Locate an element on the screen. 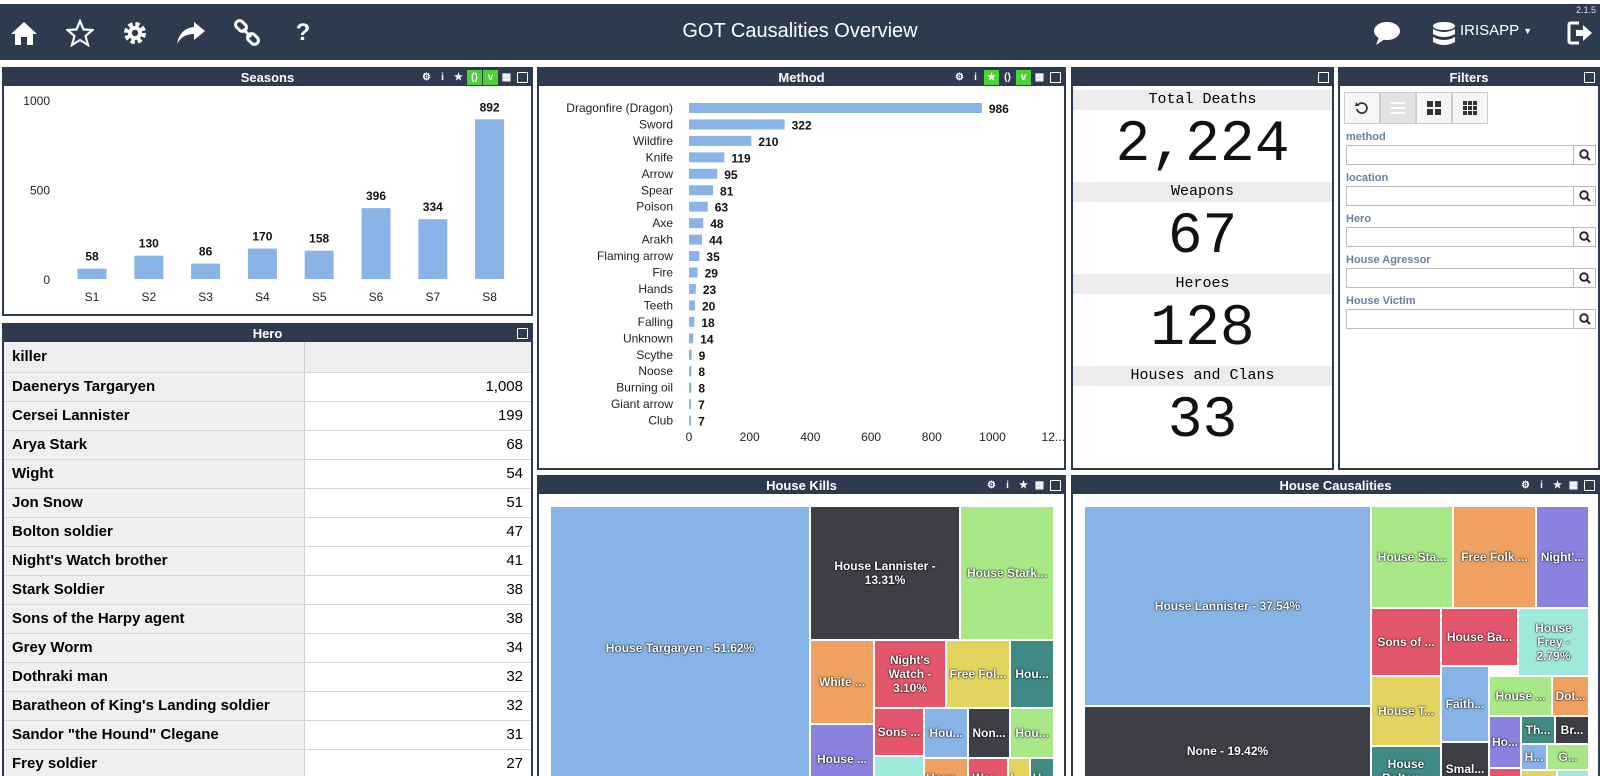 The width and height of the screenshot is (1600, 776). treemap-cell: House Lannister - 37.54% is located at coordinates (1227, 606).